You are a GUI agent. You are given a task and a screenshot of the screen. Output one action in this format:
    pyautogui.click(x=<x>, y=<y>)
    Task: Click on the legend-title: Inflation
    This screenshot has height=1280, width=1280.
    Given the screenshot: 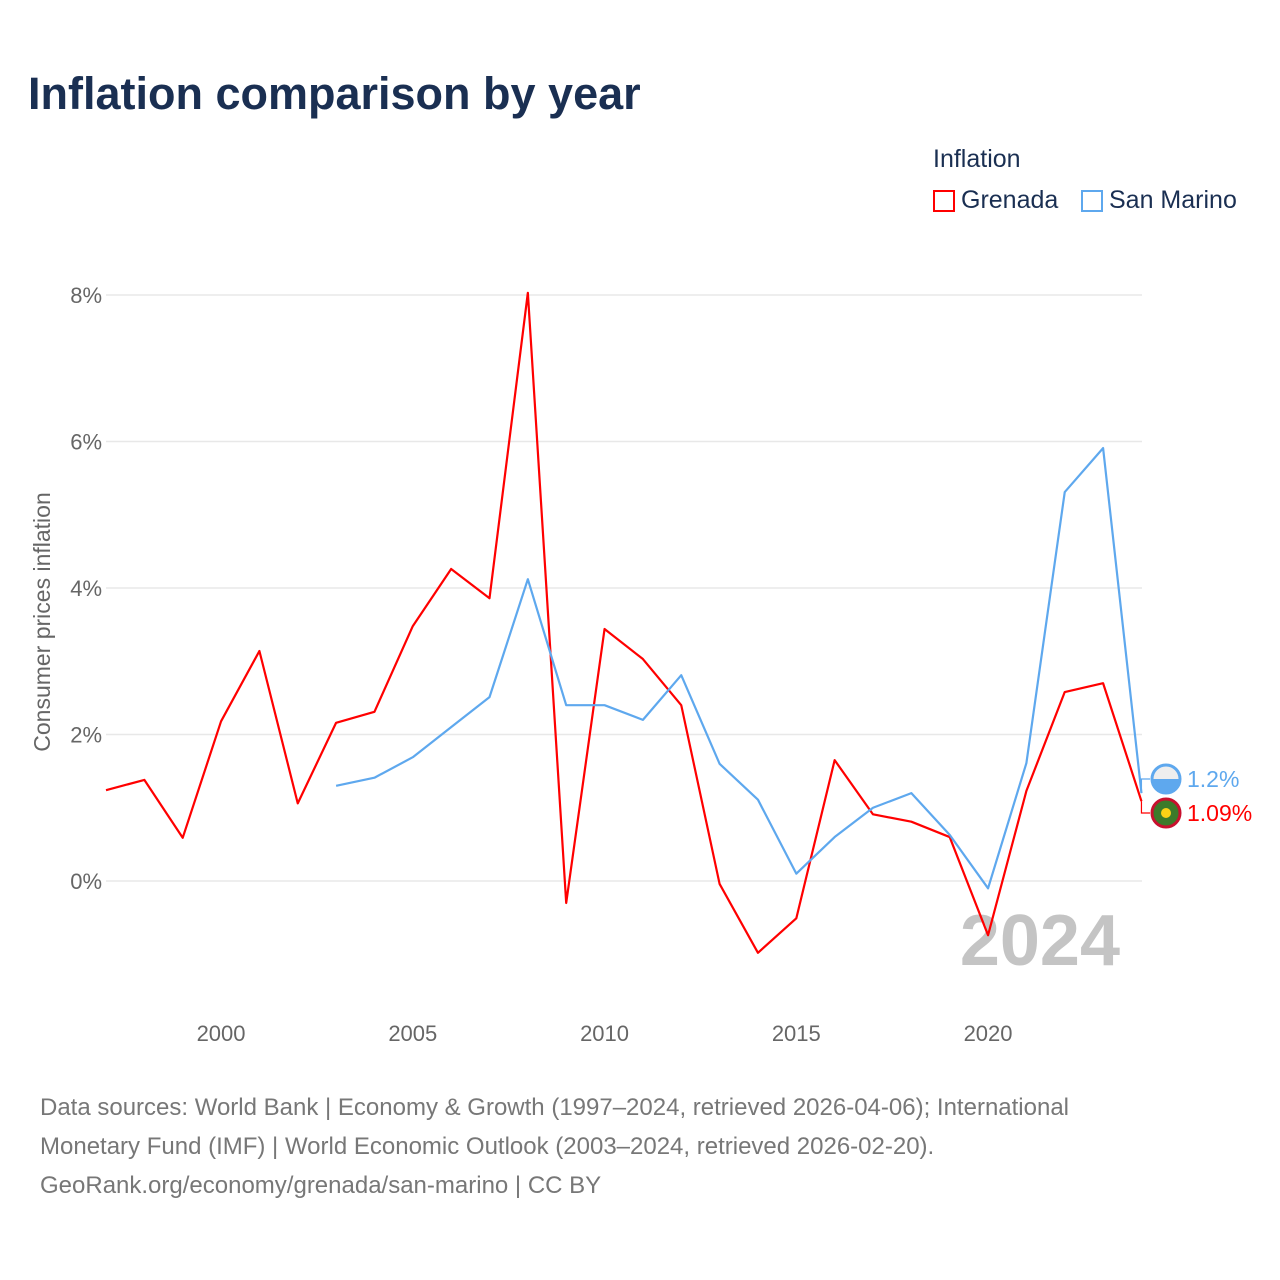 What is the action you would take?
    pyautogui.click(x=977, y=159)
    